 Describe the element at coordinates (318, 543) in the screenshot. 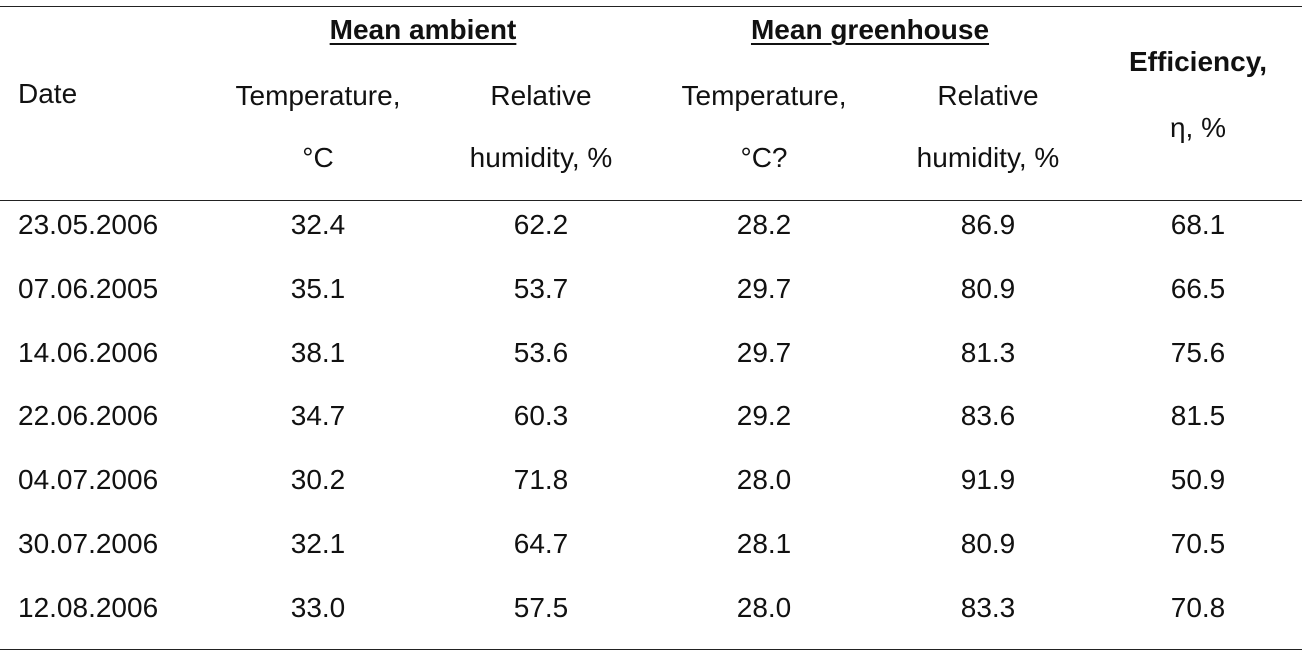

I see `cell-ambient-temp: 32.1` at that location.